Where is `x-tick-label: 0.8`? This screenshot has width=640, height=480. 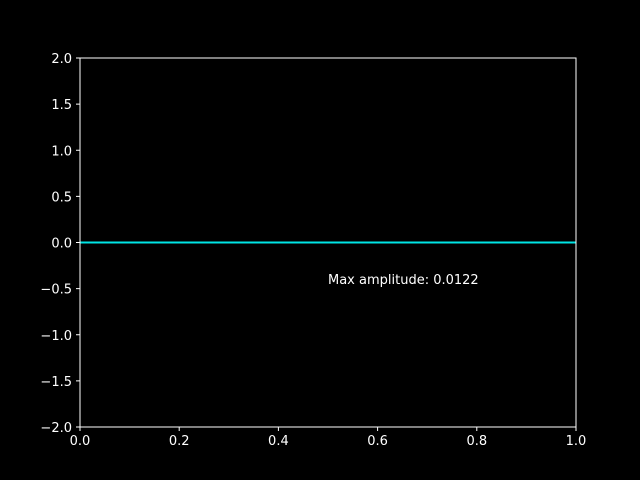 x-tick-label: 0.8 is located at coordinates (476, 441).